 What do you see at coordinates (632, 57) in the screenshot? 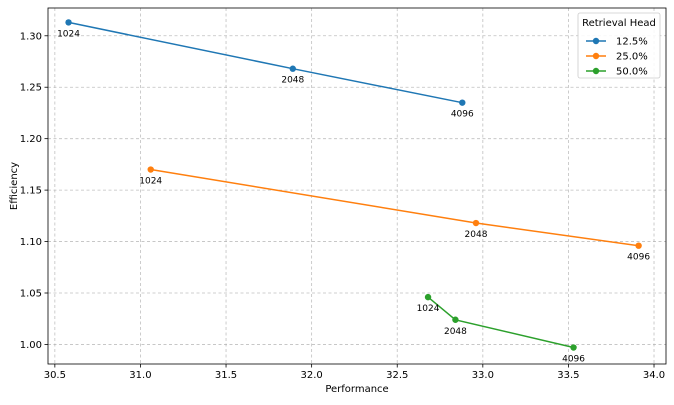
I see `legend-entry: 25.0%` at bounding box center [632, 57].